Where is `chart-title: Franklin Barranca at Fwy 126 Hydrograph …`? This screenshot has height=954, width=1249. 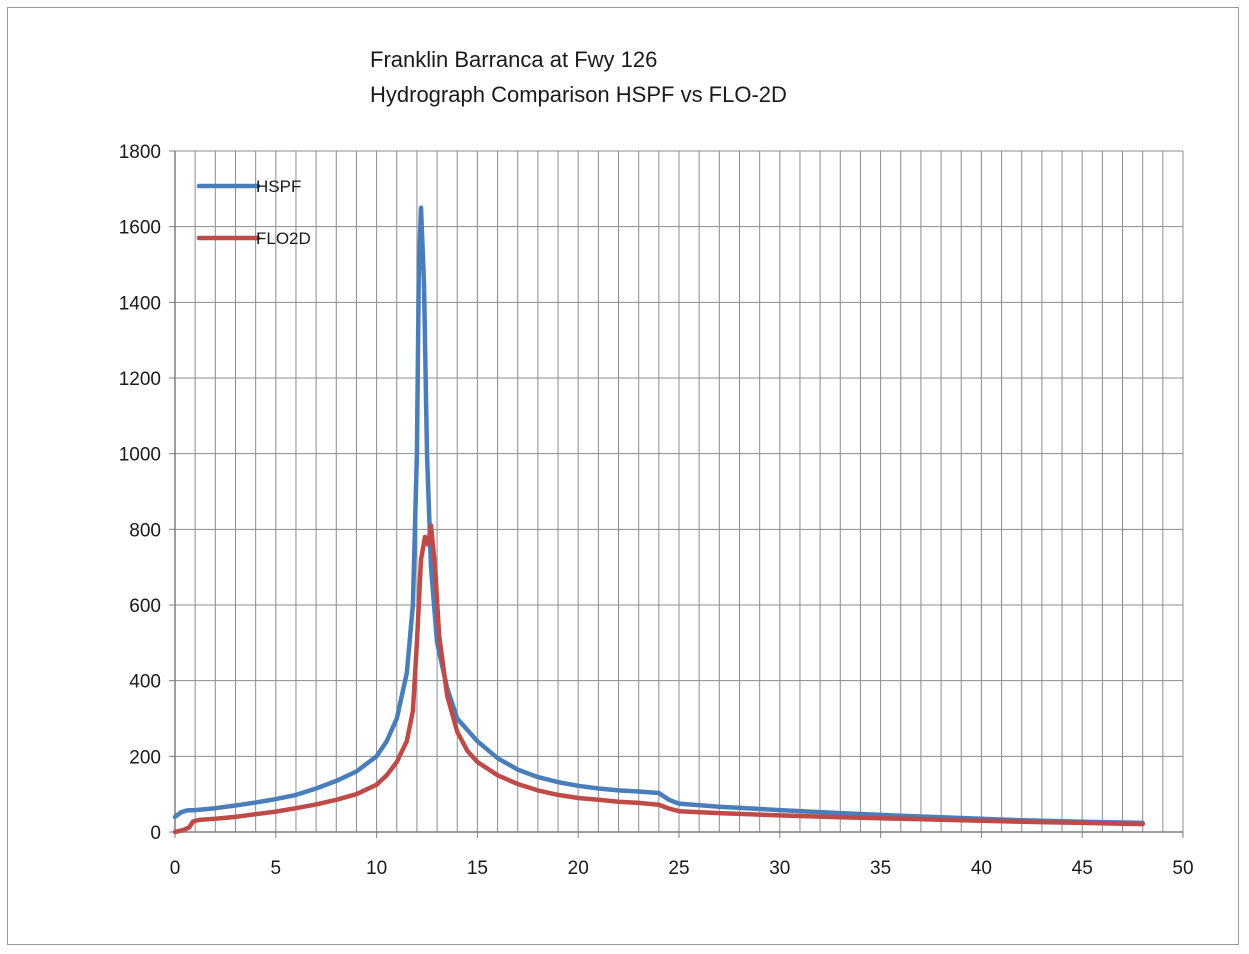 chart-title: Franklin Barranca at Fwy 126 Hydrograph … is located at coordinates (578, 77).